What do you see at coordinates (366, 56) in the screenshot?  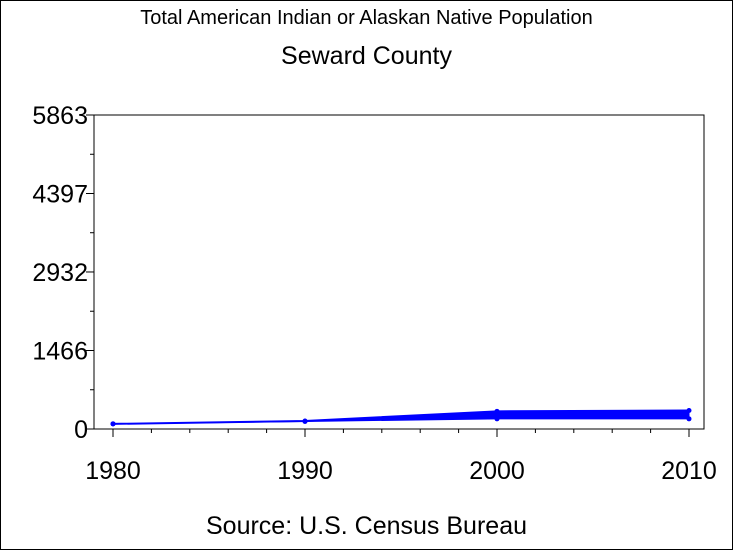 I see `chart-subtitle: Seward County` at bounding box center [366, 56].